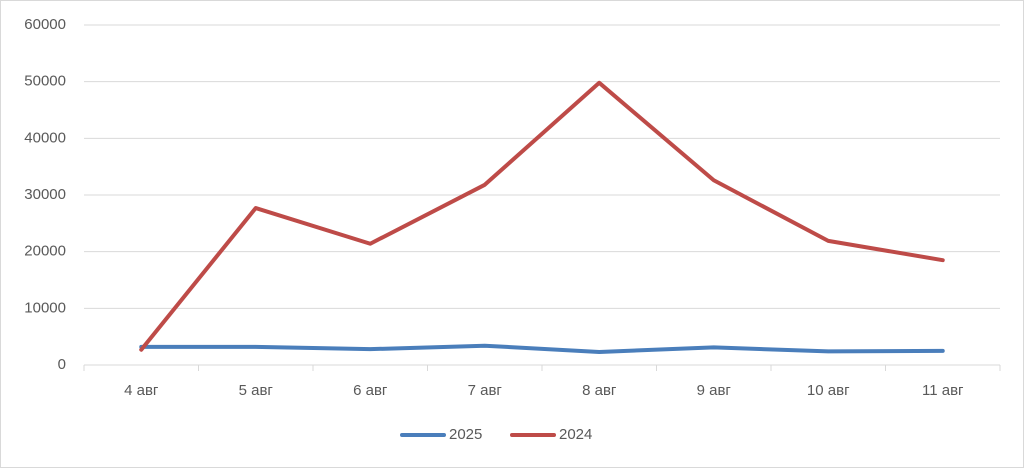 The width and height of the screenshot is (1024, 468). I want to click on x-tick-label: 4 авг, so click(141, 390).